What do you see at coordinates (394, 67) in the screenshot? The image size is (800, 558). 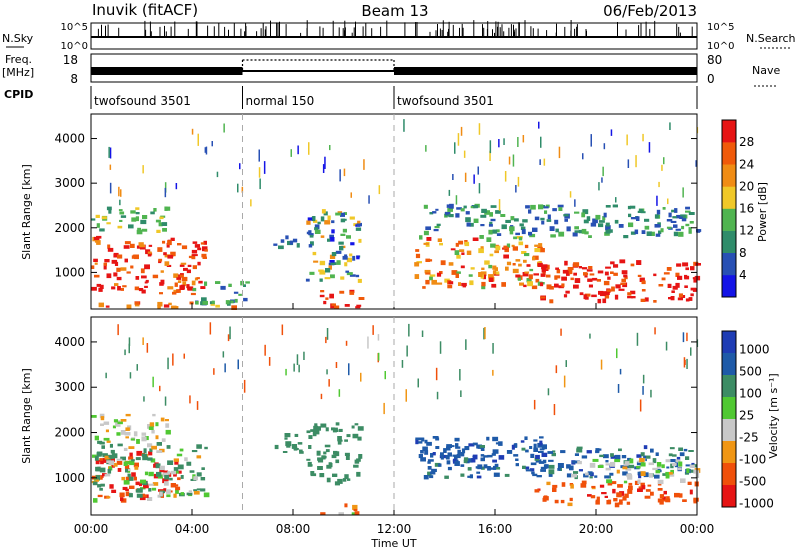 I see `freq-bars` at bounding box center [394, 67].